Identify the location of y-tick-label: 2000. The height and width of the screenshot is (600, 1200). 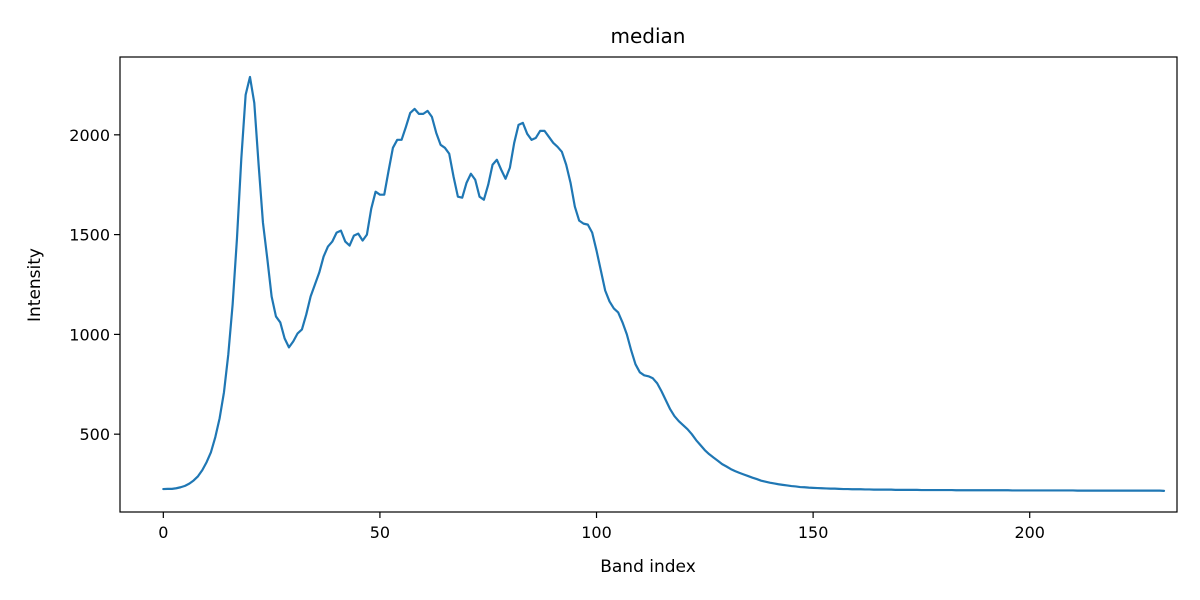
(89, 135).